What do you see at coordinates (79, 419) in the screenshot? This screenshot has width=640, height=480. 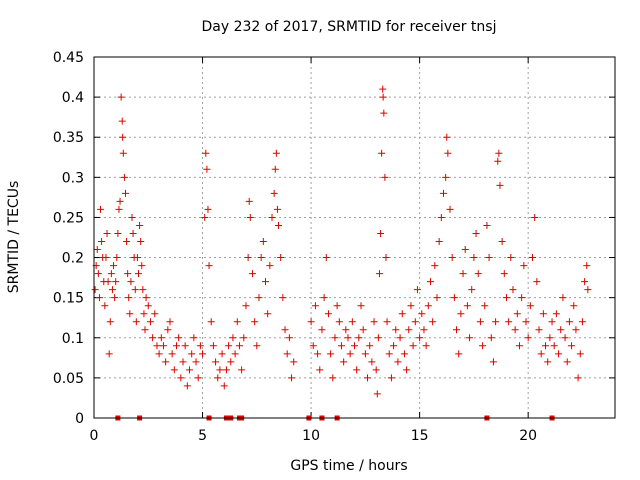 I see `y-tick-label: 0` at bounding box center [79, 419].